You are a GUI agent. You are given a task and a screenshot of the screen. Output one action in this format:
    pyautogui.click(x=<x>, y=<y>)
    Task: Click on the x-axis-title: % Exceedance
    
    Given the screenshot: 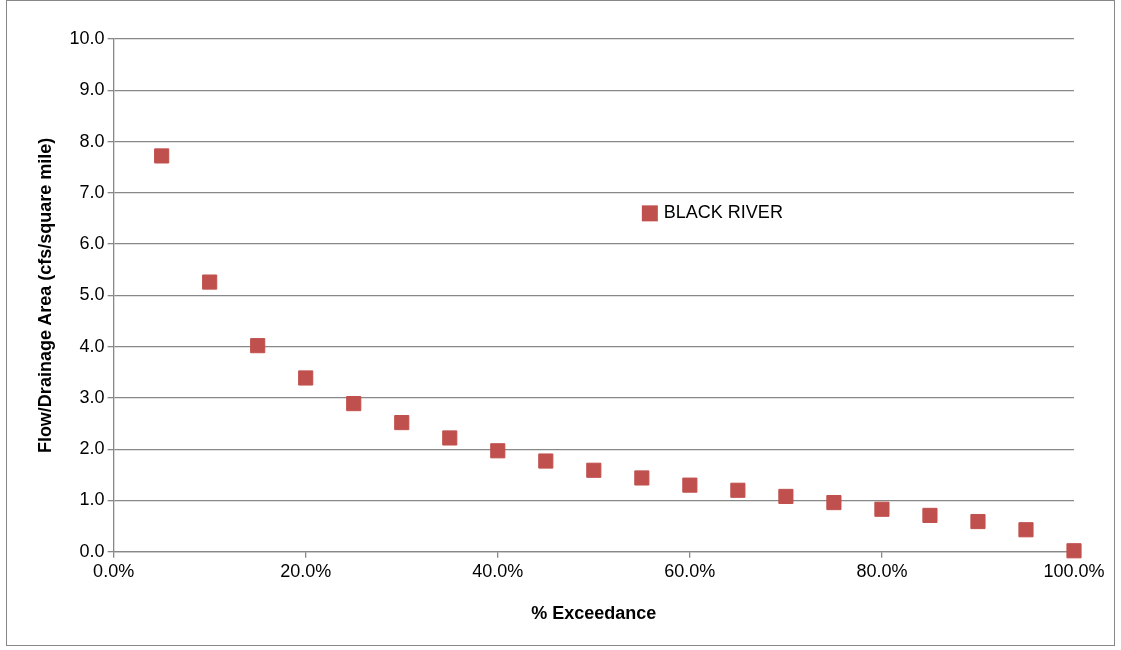 What is the action you would take?
    pyautogui.click(x=594, y=613)
    